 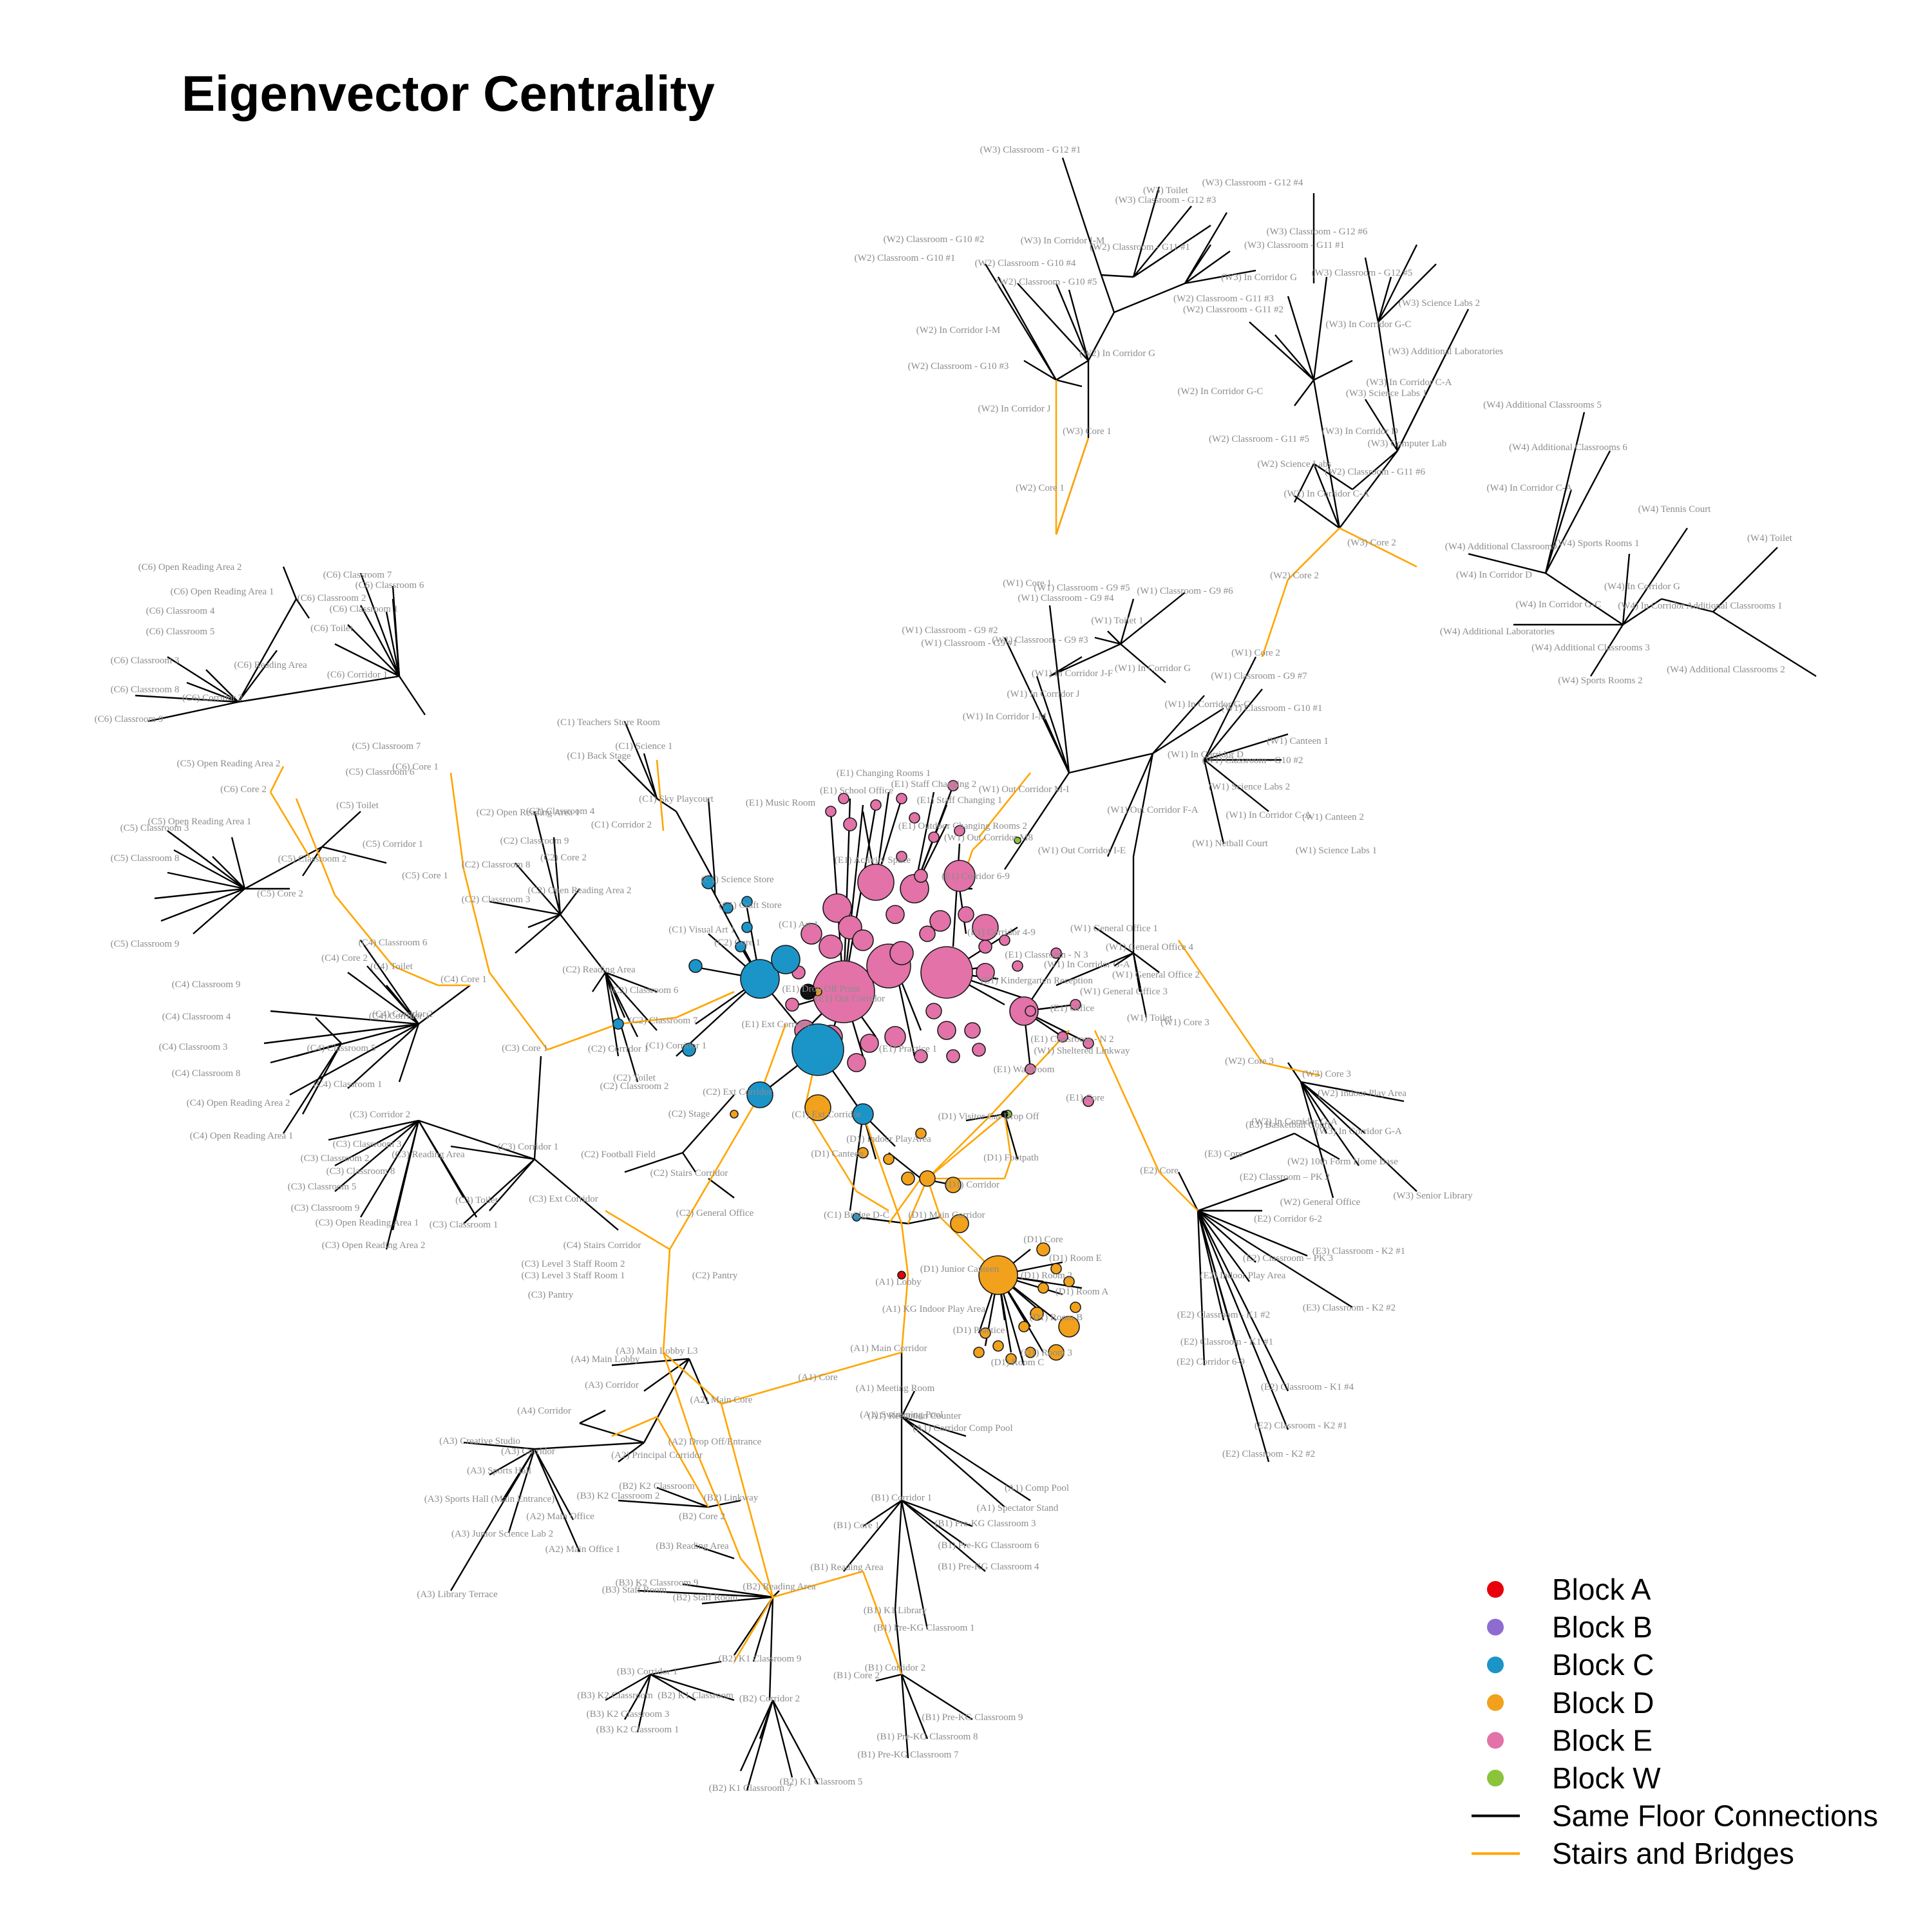 What do you see at coordinates (906, 258) in the screenshot?
I see `node-label: (W2) Classroom - G10 #1` at bounding box center [906, 258].